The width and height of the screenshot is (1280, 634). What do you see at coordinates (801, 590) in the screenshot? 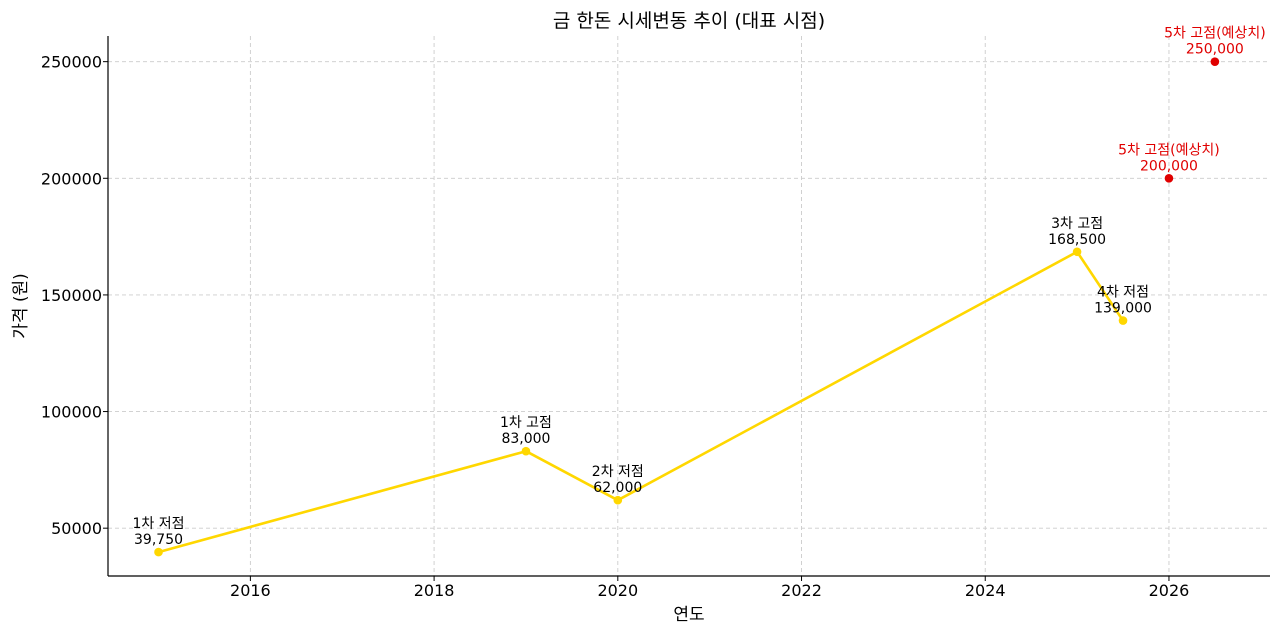
I see `x-tick-label: 2022` at bounding box center [801, 590].